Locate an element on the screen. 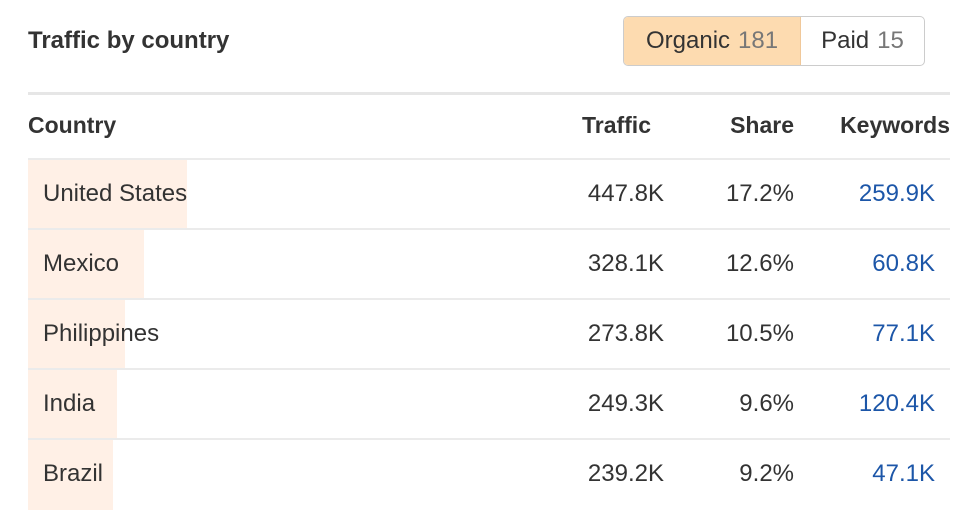 Image resolution: width=972 pixels, height=510 pixels. table-row: United States 447.8K 17.2% 259.9K is located at coordinates (489, 194).